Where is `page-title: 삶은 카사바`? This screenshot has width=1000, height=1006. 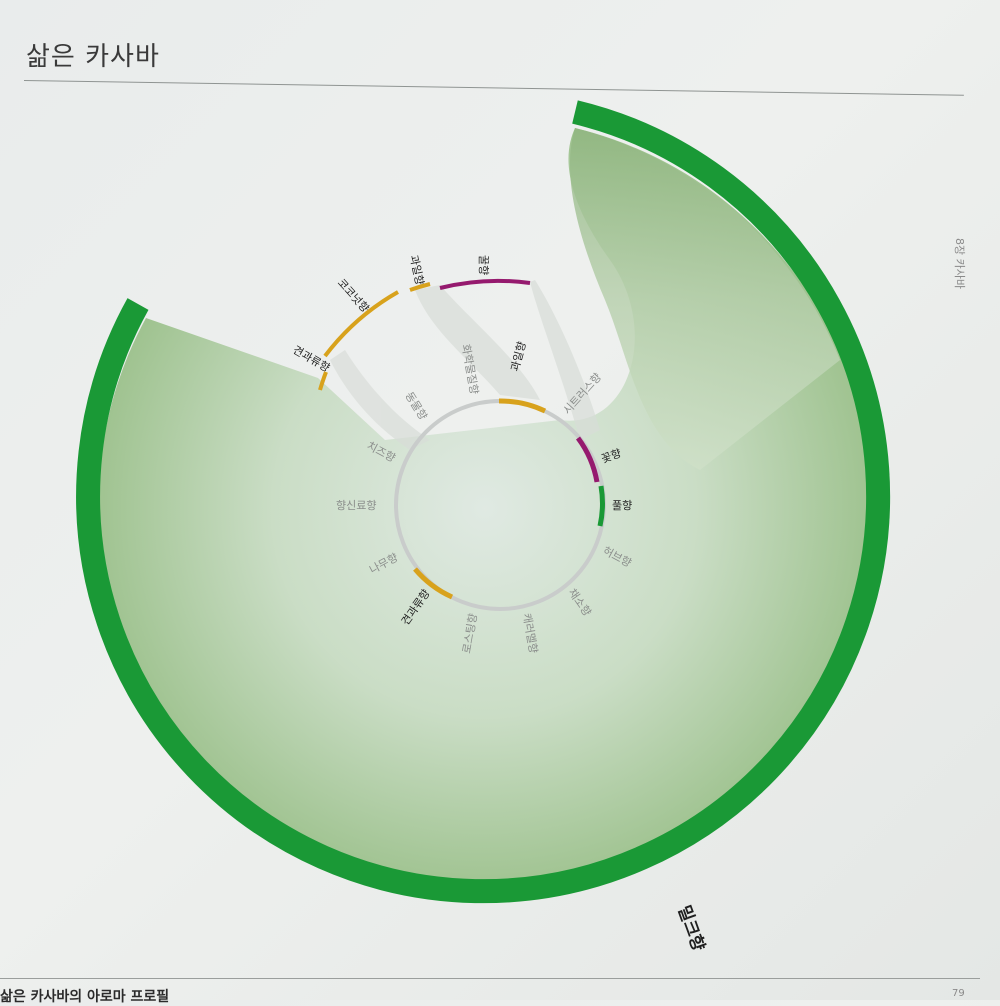
page-title: 삶은 카사바 is located at coordinates (93, 57).